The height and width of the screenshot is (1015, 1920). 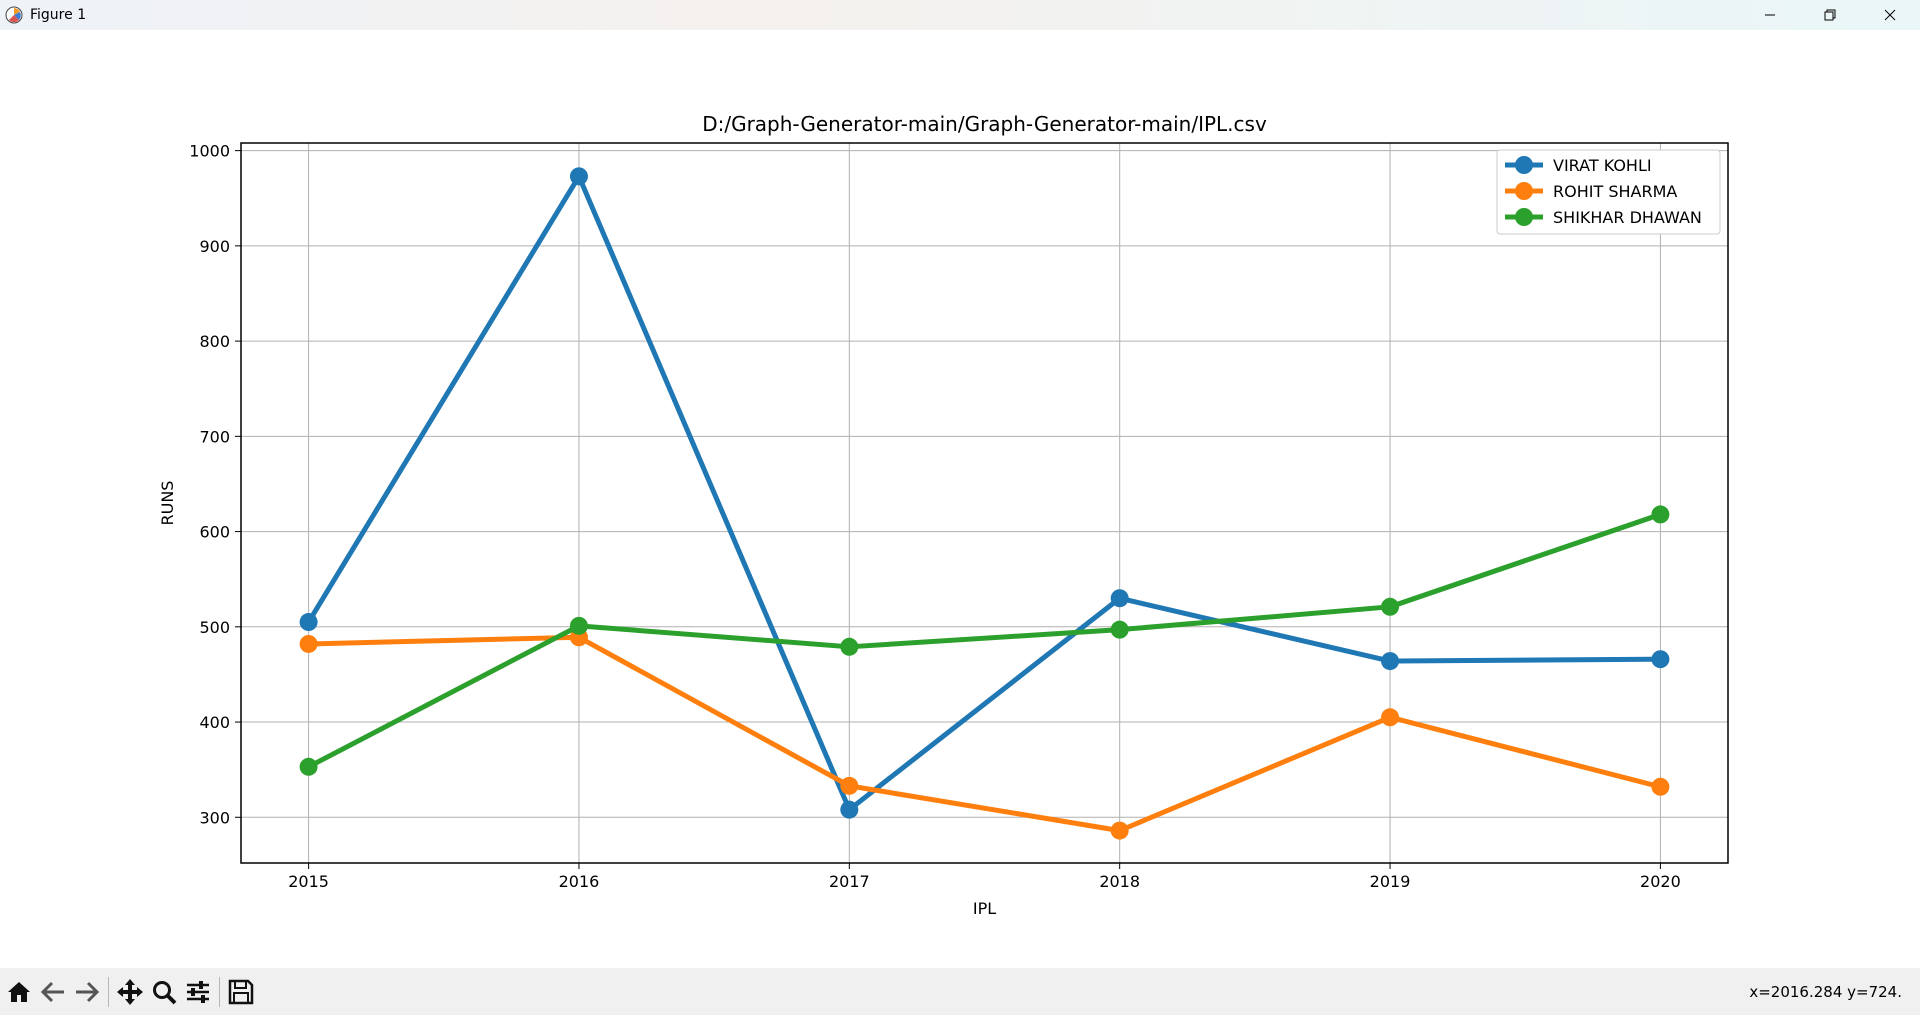 I want to click on x-tick-label: 2015, so click(x=308, y=881).